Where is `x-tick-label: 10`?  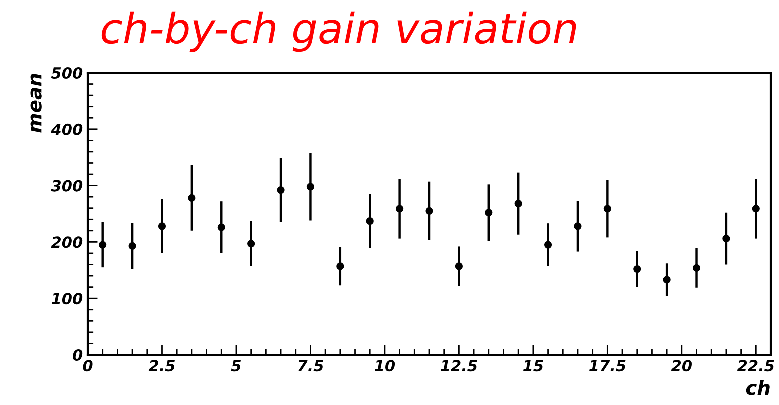 x-tick-label: 10 is located at coordinates (385, 366).